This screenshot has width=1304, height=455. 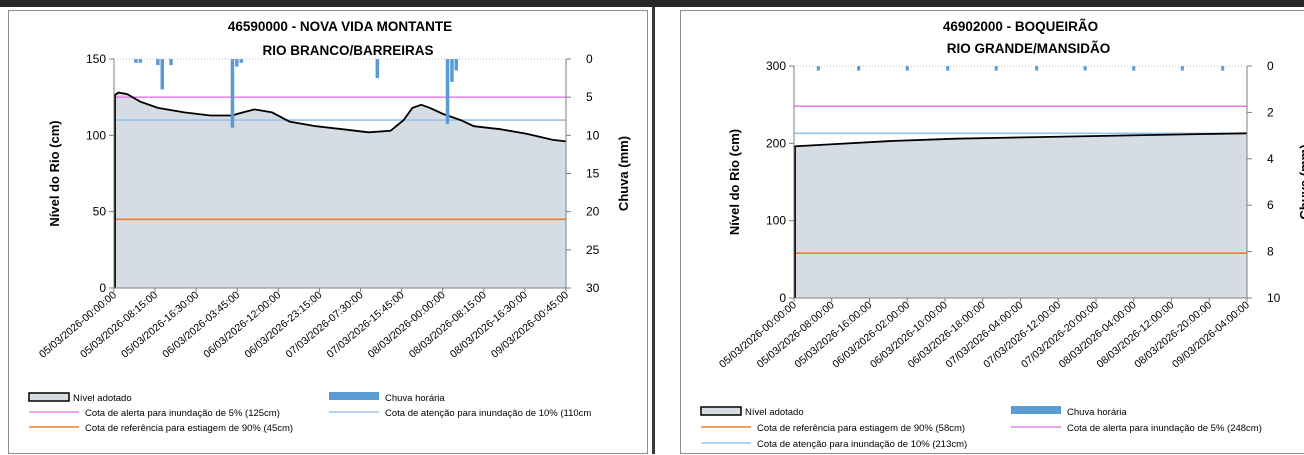 What do you see at coordinates (593, 212) in the screenshot?
I see `y2-tick-label: 20` at bounding box center [593, 212].